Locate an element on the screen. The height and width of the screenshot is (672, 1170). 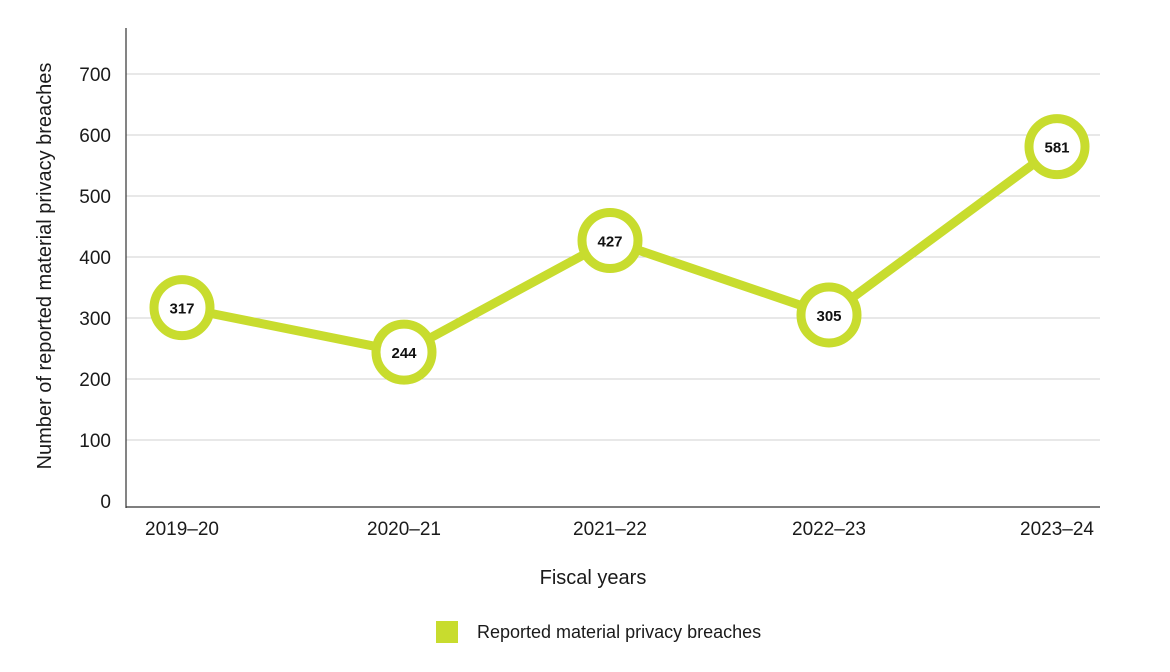
x-tick-label: 2022–23 is located at coordinates (829, 529).